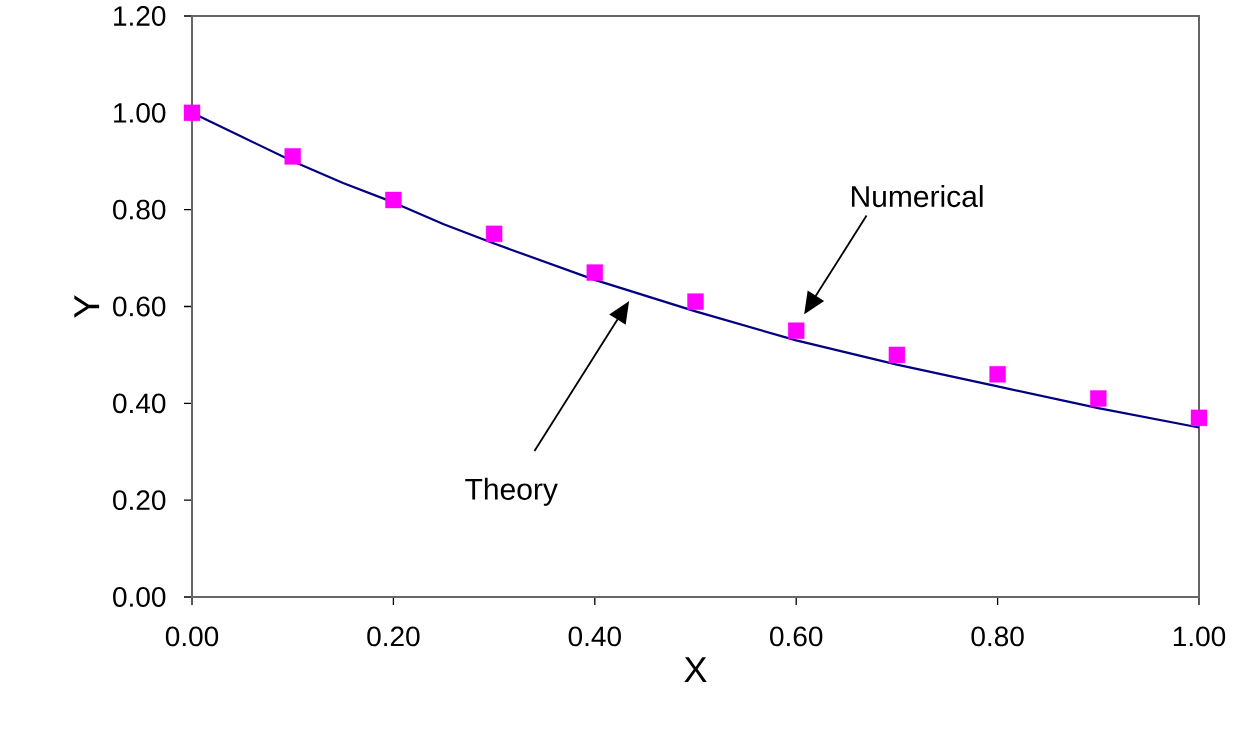  Describe the element at coordinates (139, 306) in the screenshot. I see `y-tick-label: 0.60` at that location.